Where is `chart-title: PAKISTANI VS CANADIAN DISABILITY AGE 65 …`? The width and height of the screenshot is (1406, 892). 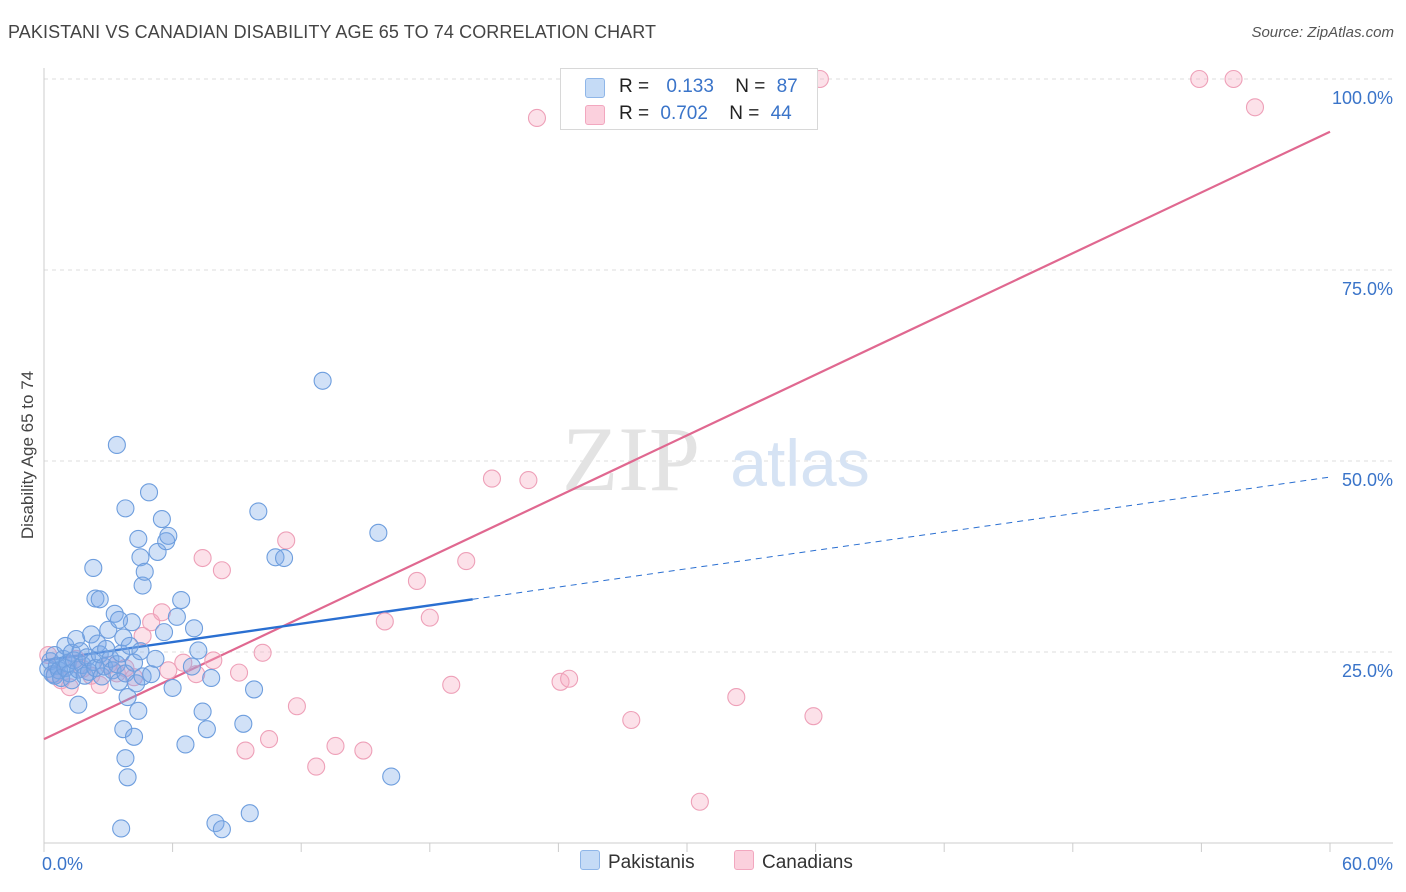
chart-title: PAKISTANI VS CANADIAN DISABILITY AGE 65 … is located at coordinates (332, 32).